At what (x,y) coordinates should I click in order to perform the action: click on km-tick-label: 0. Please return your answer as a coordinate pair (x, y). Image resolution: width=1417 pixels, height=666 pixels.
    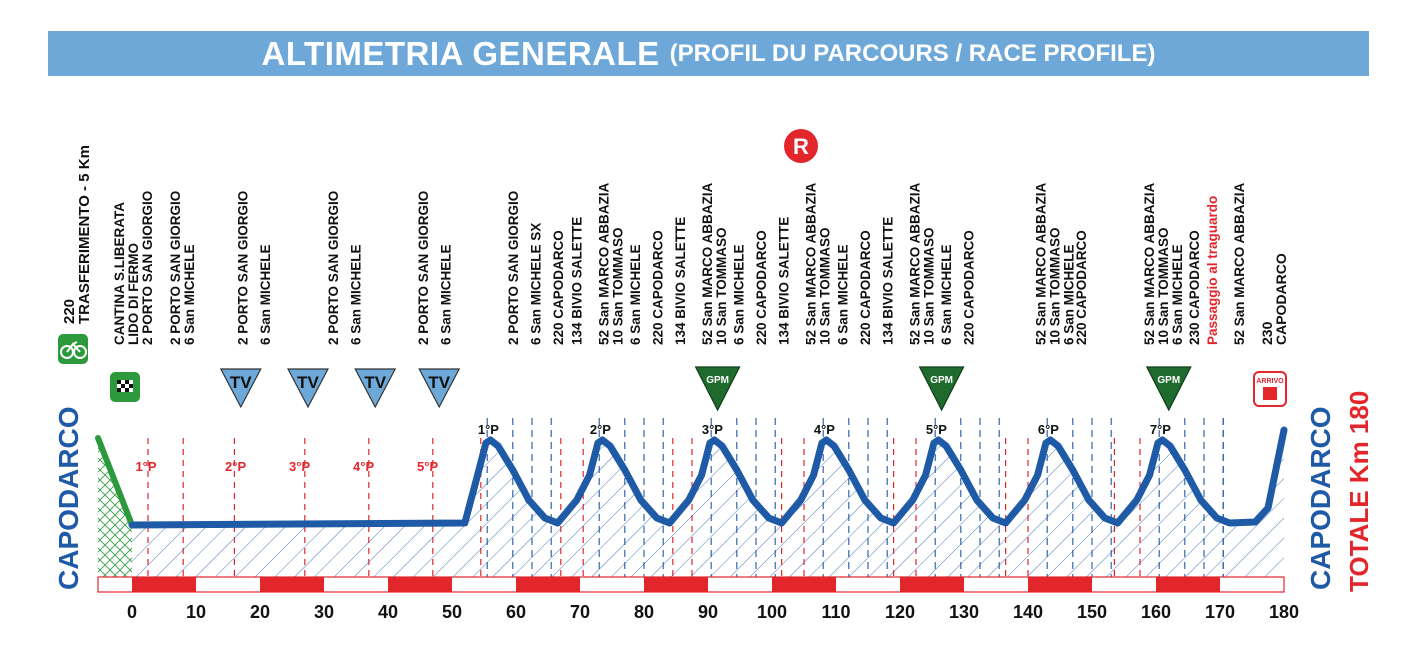
    Looking at the image, I should click on (132, 612).